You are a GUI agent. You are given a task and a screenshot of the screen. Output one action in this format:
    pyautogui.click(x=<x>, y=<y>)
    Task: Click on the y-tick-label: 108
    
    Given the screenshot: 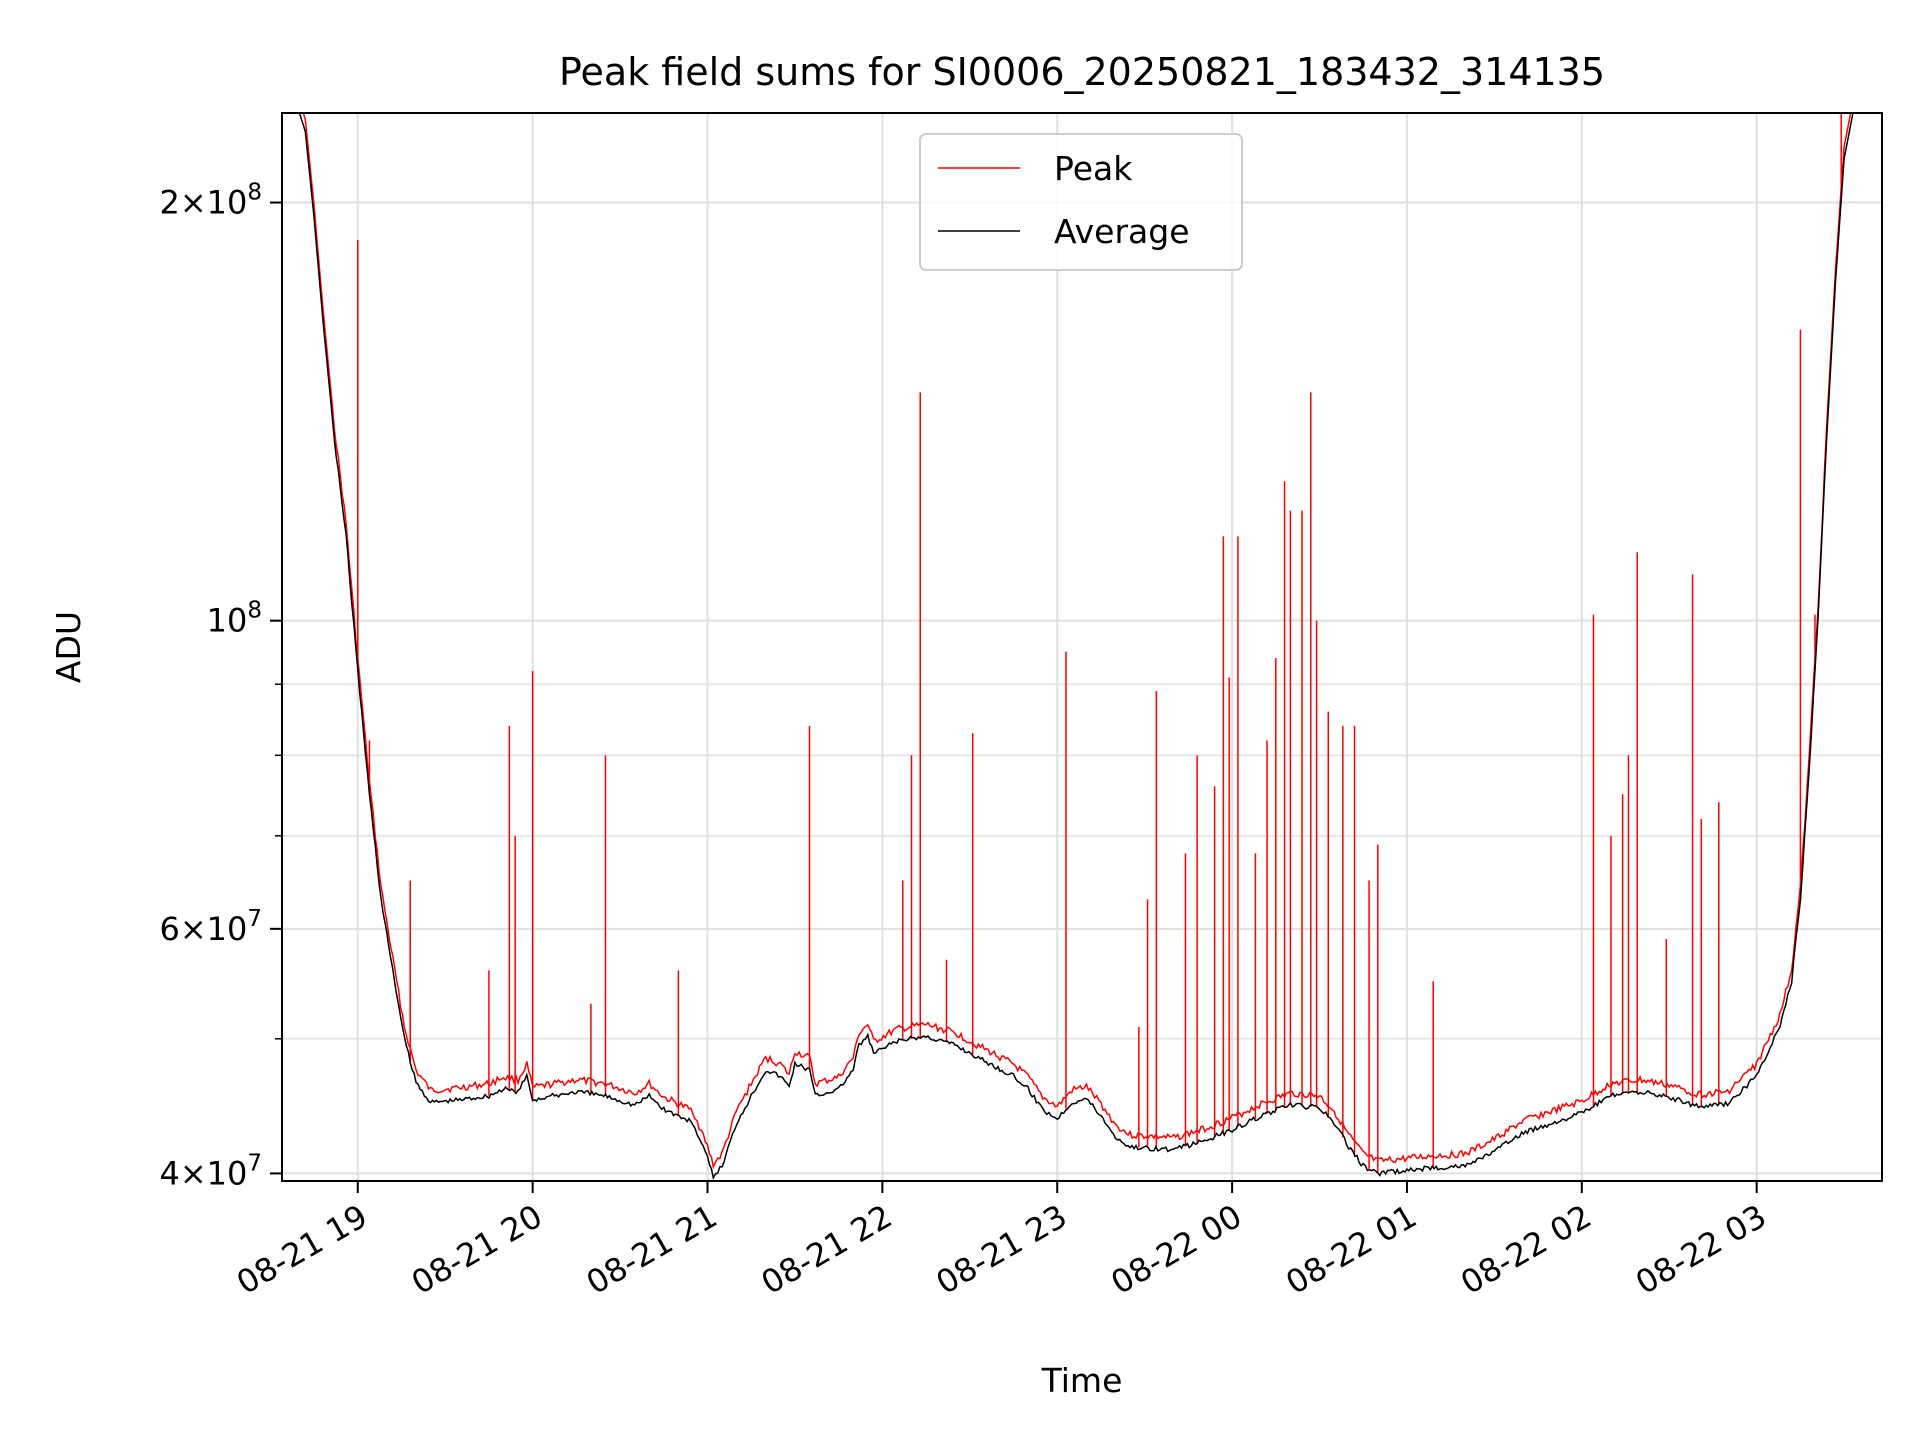 What is the action you would take?
    pyautogui.click(x=234, y=619)
    